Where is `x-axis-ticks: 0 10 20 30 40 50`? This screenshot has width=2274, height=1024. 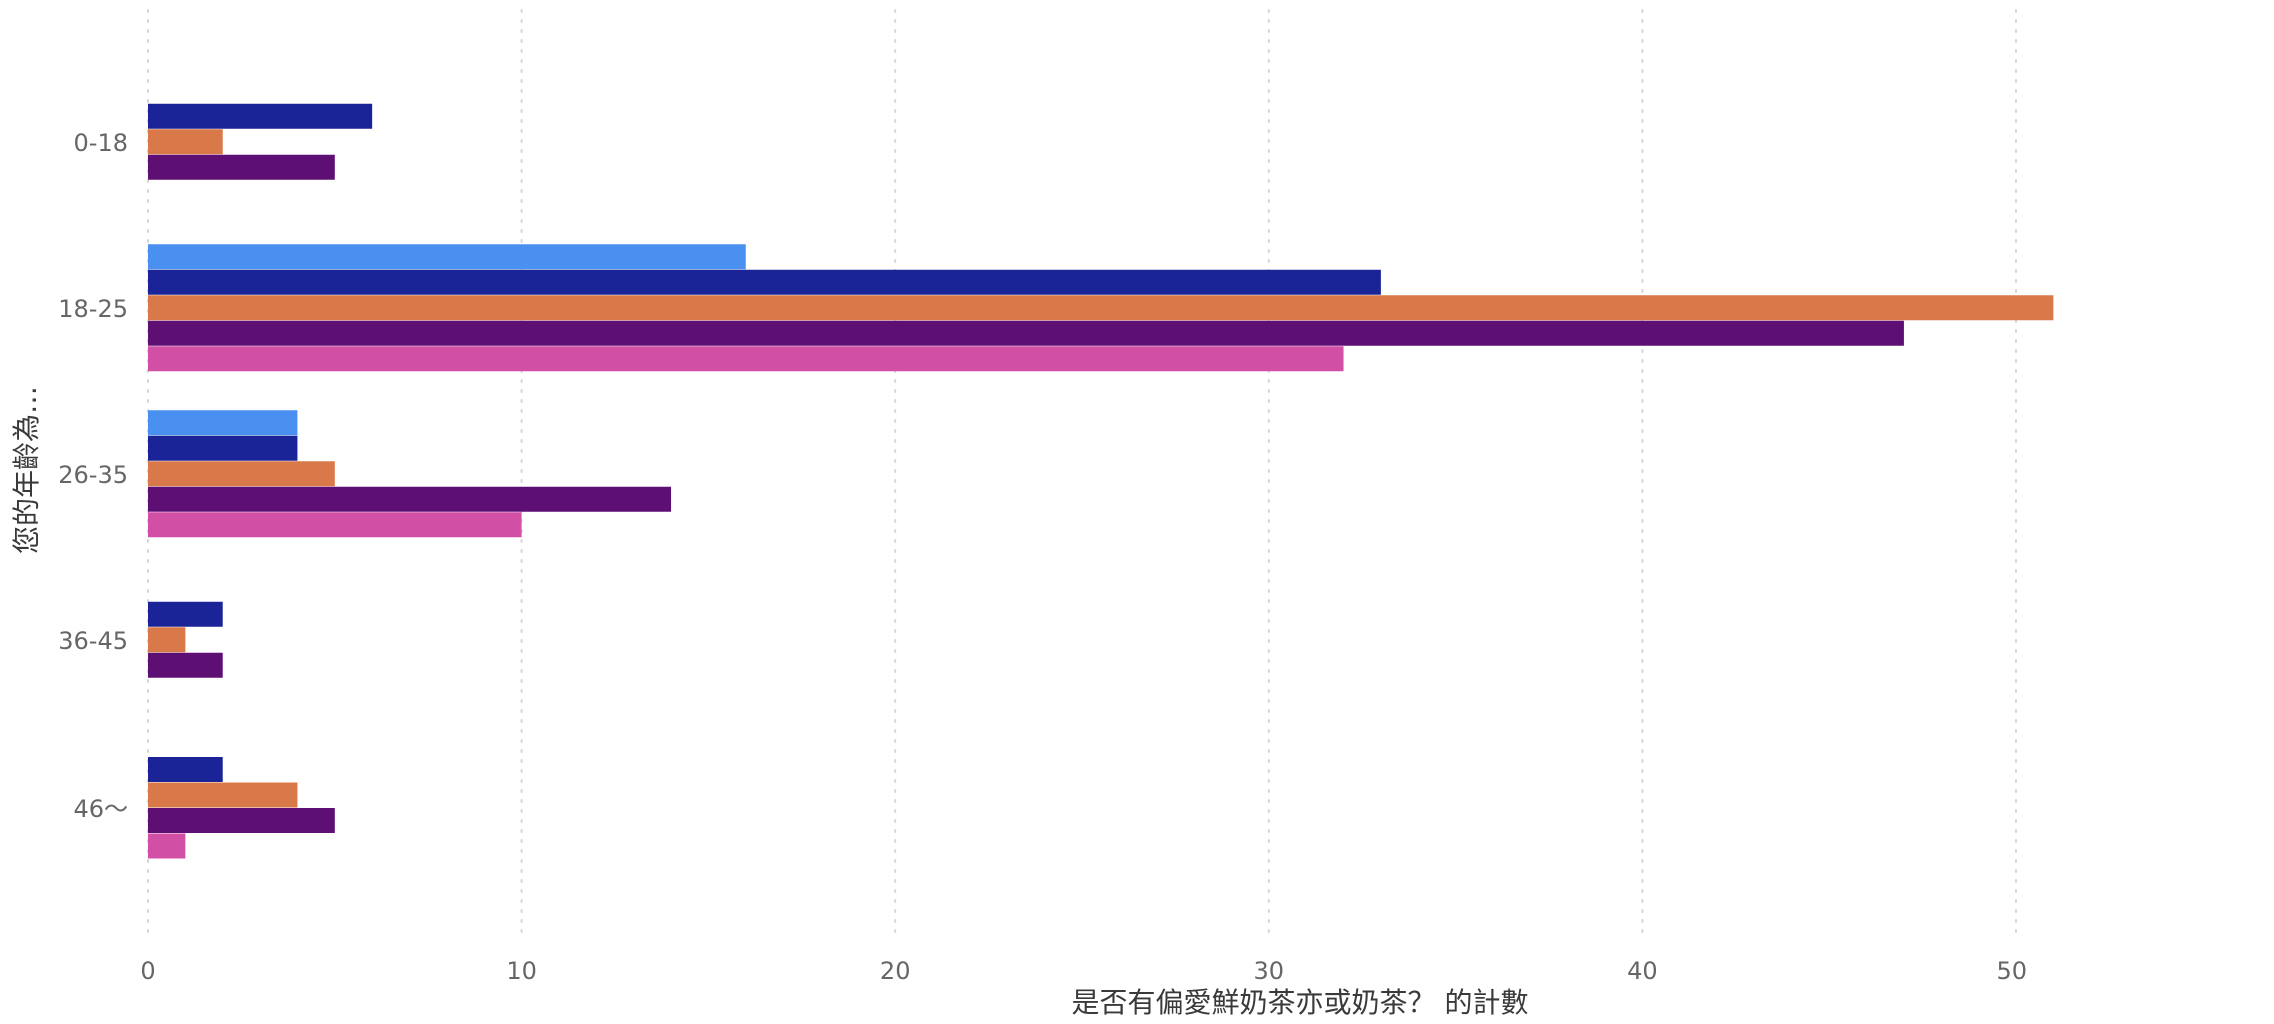
x-axis-ticks: 0 10 20 30 40 50 is located at coordinates (1083, 971).